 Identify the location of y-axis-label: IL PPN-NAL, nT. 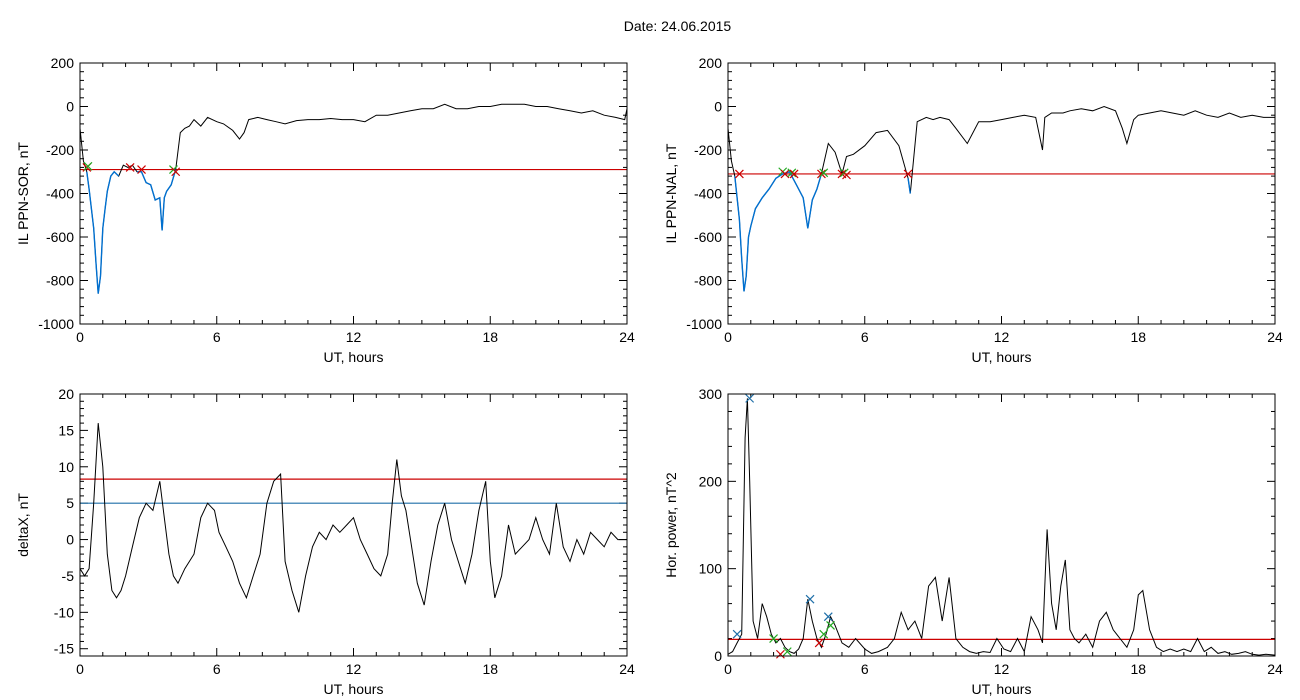
(671, 193).